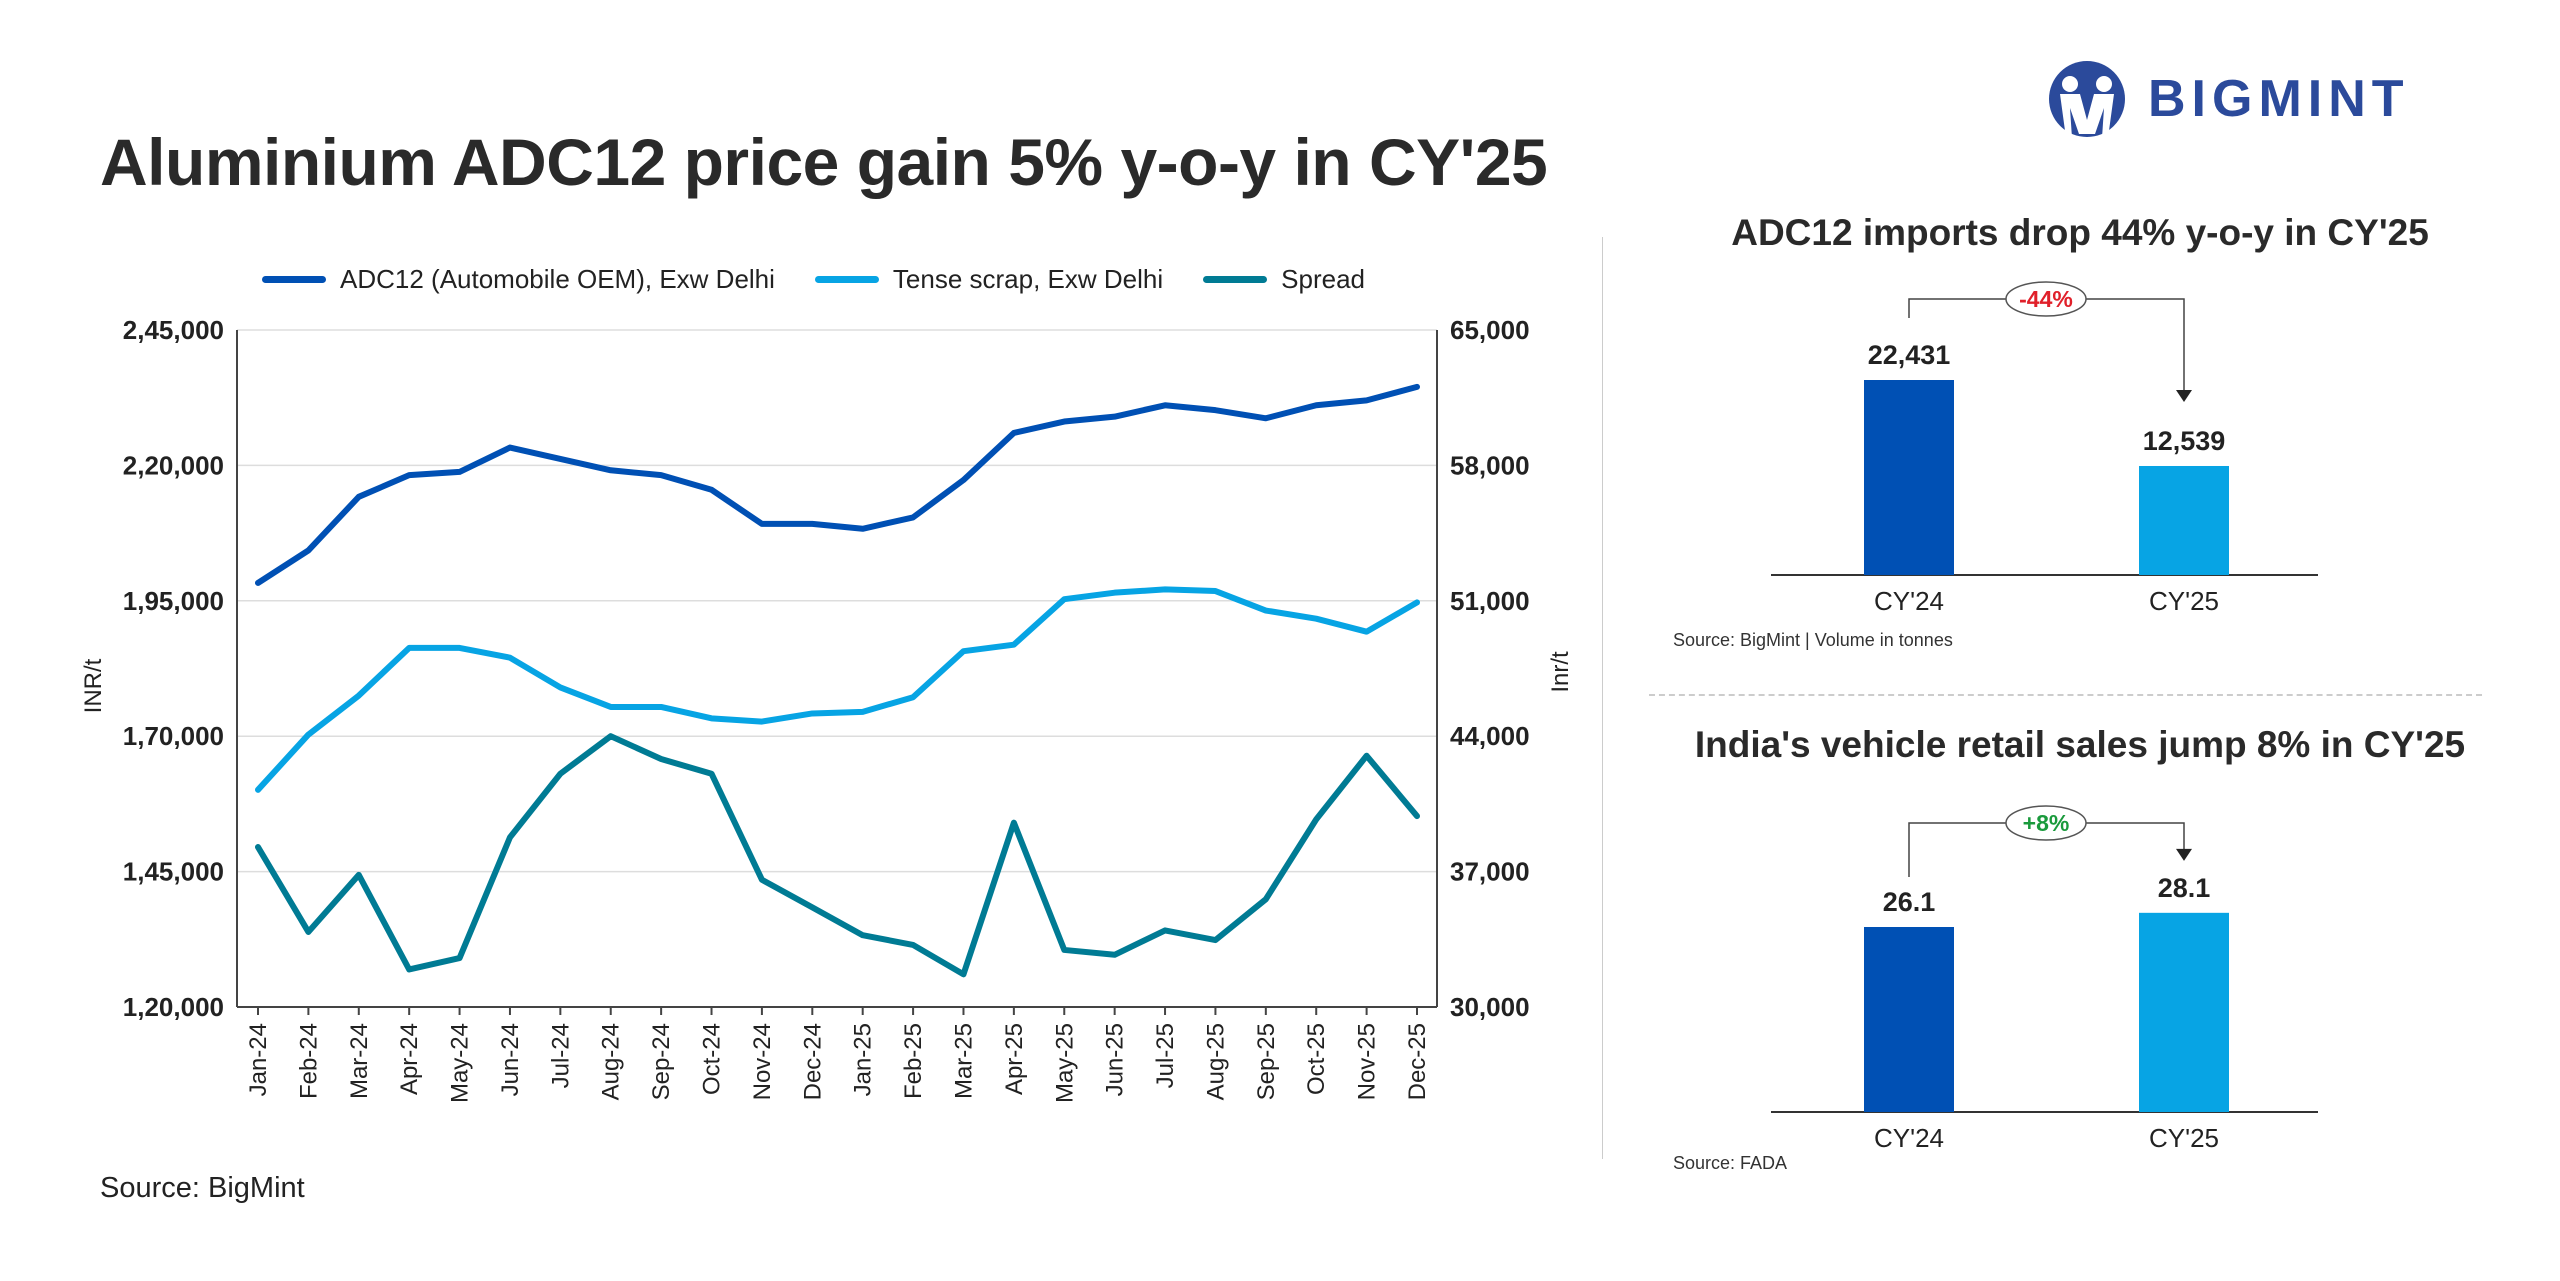  Describe the element at coordinates (1367, 1061) in the screenshot. I see `x-tick-label: Nov-25` at that location.